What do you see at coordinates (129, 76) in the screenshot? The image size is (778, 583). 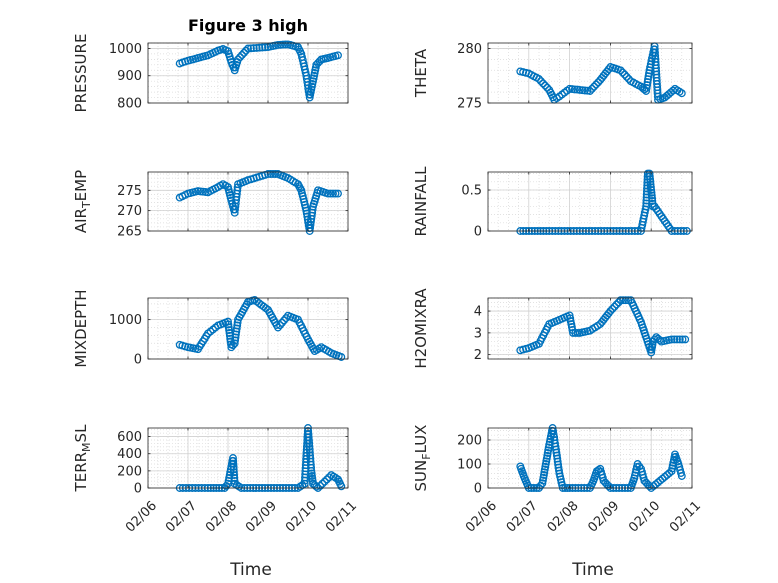 I see `y-tick-label: 900` at bounding box center [129, 76].